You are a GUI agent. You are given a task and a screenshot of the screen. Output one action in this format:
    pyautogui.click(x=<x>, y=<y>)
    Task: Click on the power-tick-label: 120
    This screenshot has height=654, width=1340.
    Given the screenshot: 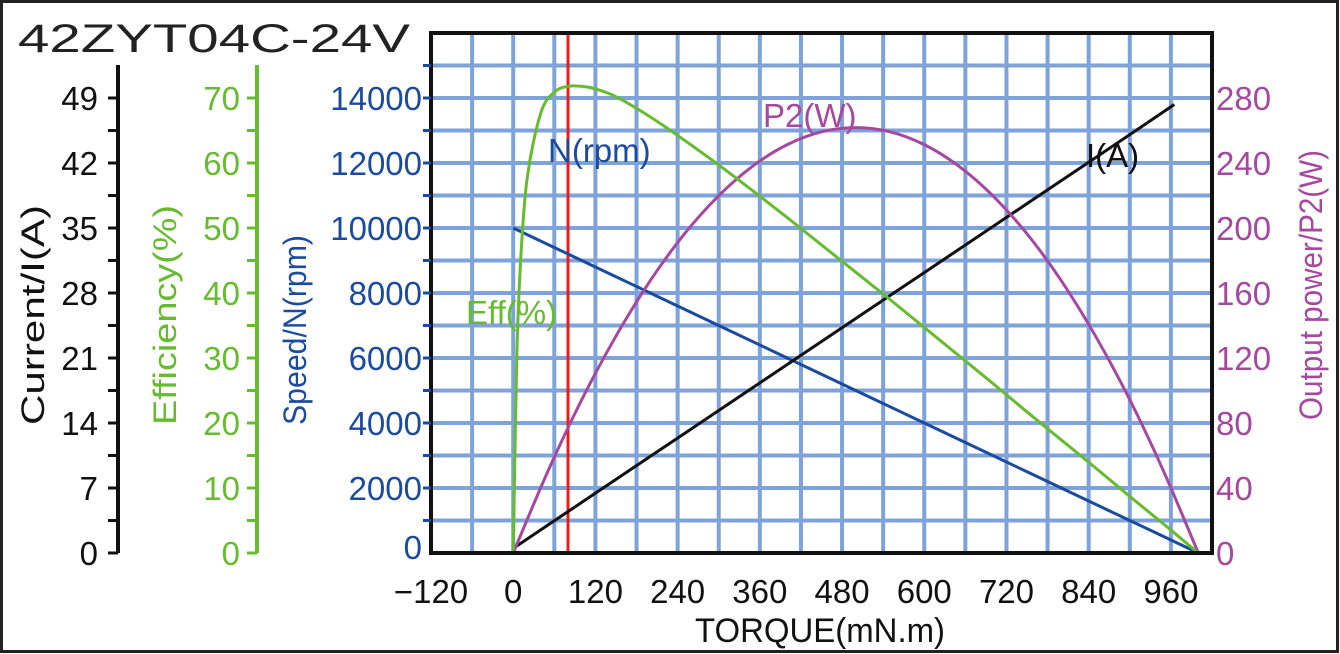 What is the action you would take?
    pyautogui.click(x=1243, y=358)
    